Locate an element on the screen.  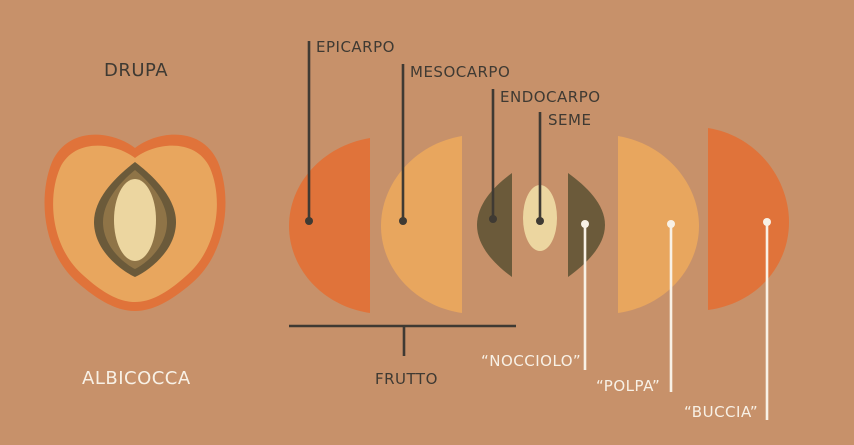
apricot-seed-shape is located at coordinates (135, 220).